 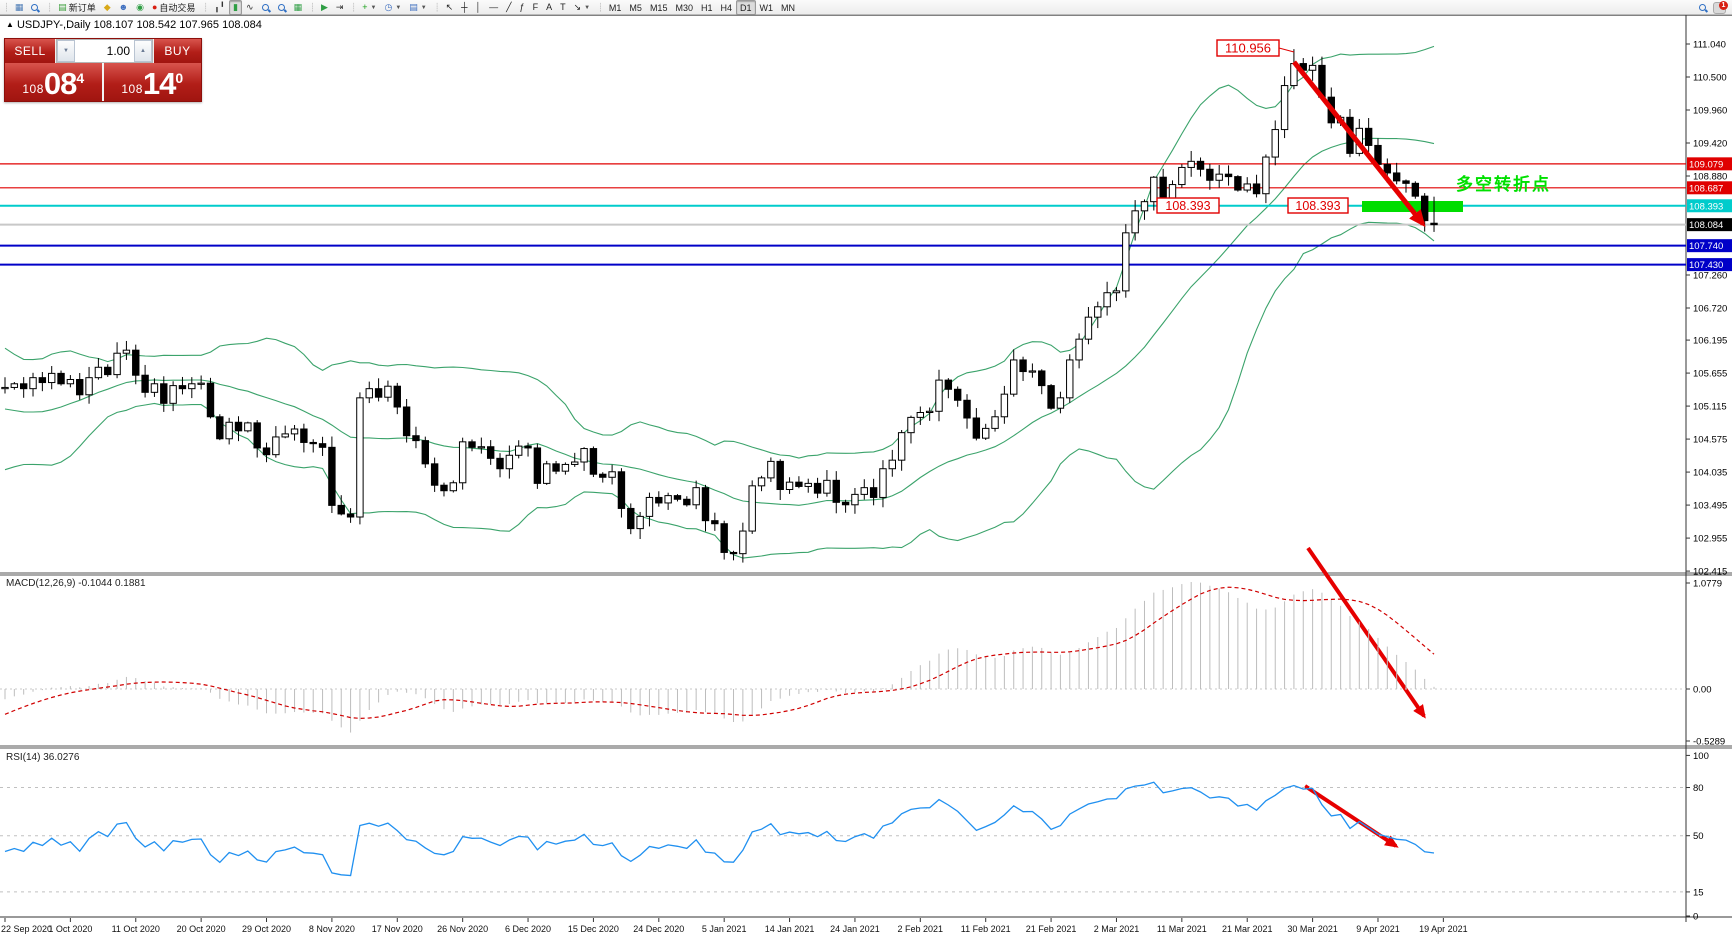 What do you see at coordinates (10, 24) in the screenshot?
I see `collapse-triangle-icon: ▲` at bounding box center [10, 24].